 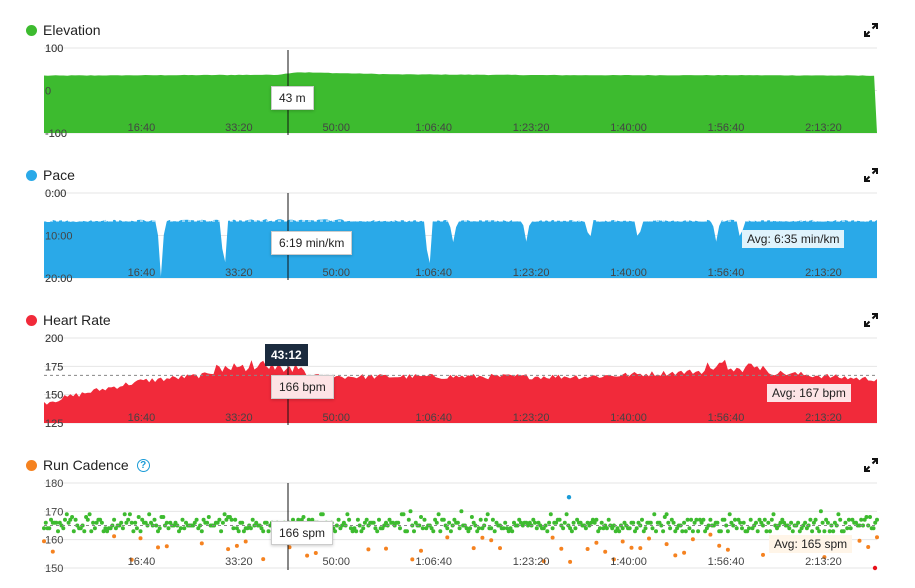 I want to click on x-tick-label: 50:00, so click(x=337, y=418).